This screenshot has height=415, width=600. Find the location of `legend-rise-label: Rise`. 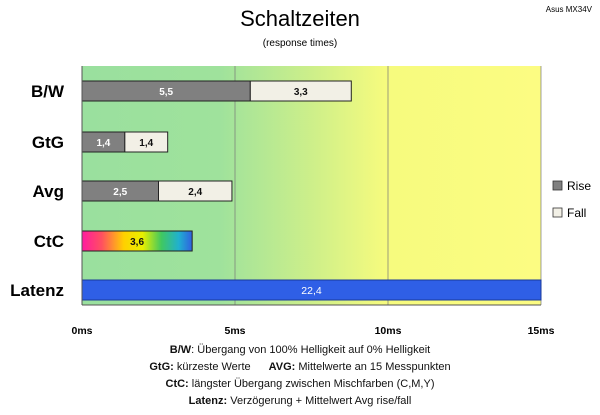

legend-rise-label: Rise is located at coordinates (579, 186).